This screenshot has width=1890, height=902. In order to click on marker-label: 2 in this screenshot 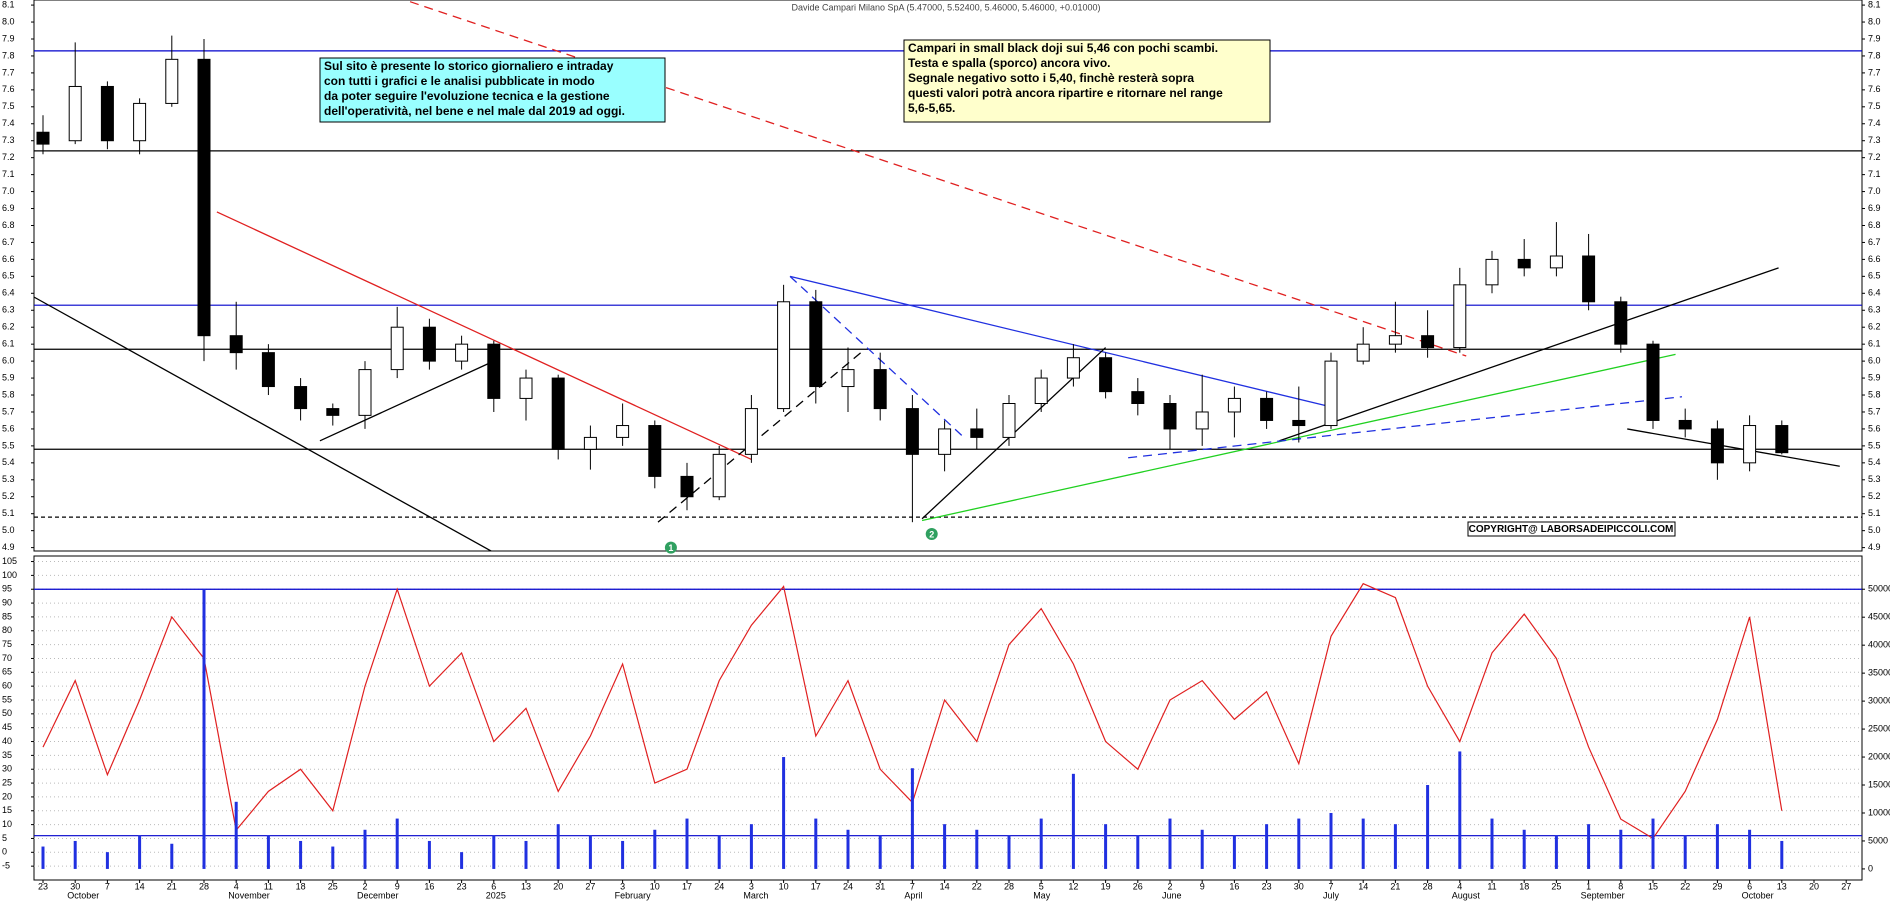, I will do `click(931, 534)`.